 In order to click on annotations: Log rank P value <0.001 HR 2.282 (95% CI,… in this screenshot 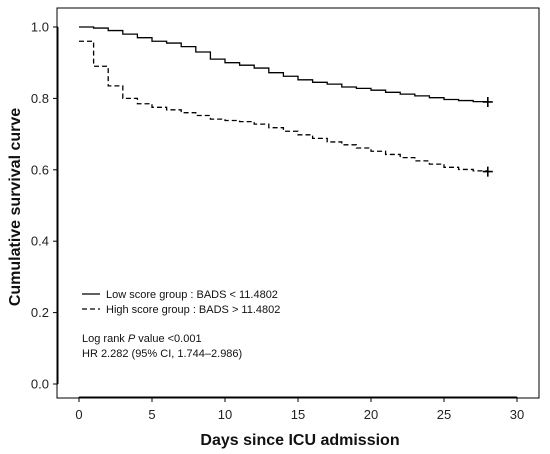, I will do `click(162, 346)`.